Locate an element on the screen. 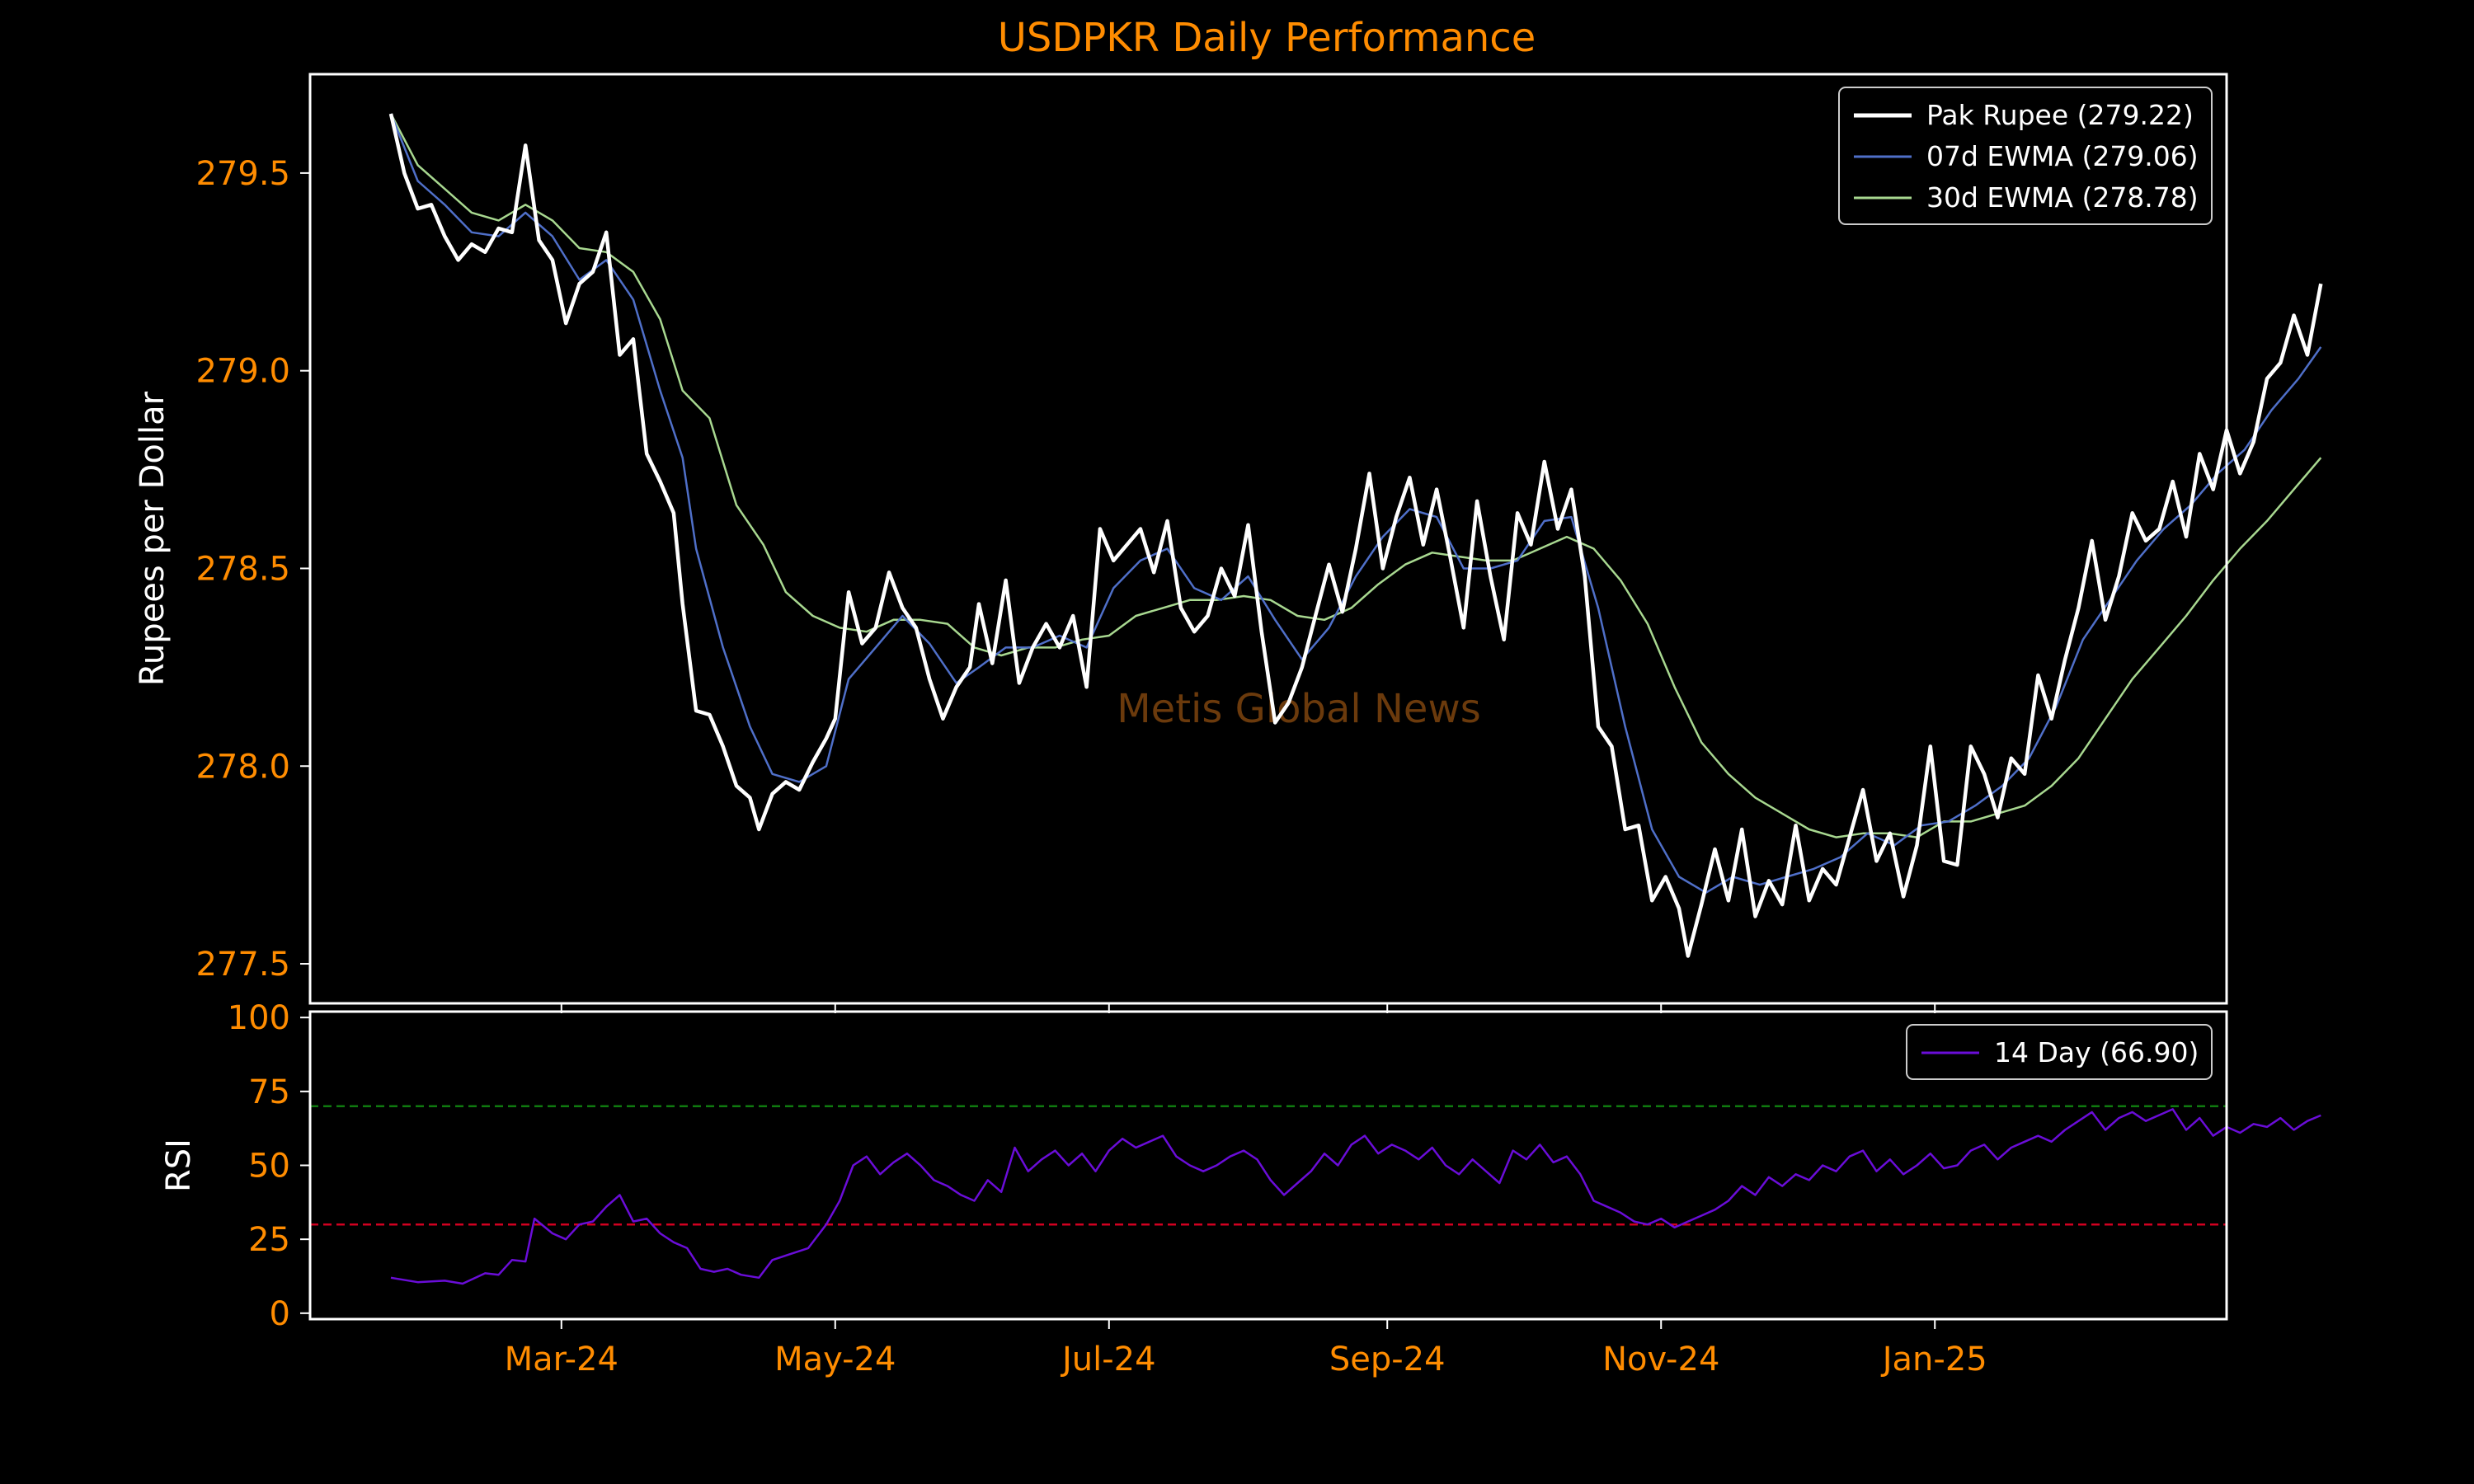 This screenshot has width=2474, height=1484. price-legend-box is located at coordinates (2025, 156).